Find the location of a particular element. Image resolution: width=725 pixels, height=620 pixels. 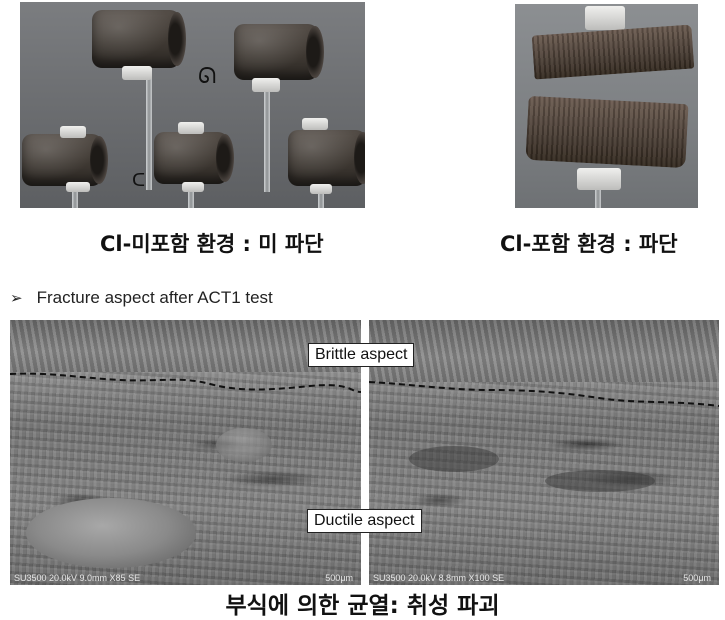

caption-no-fracture: Cl-미포함 환경 : 미 파단 is located at coordinates (212, 244).